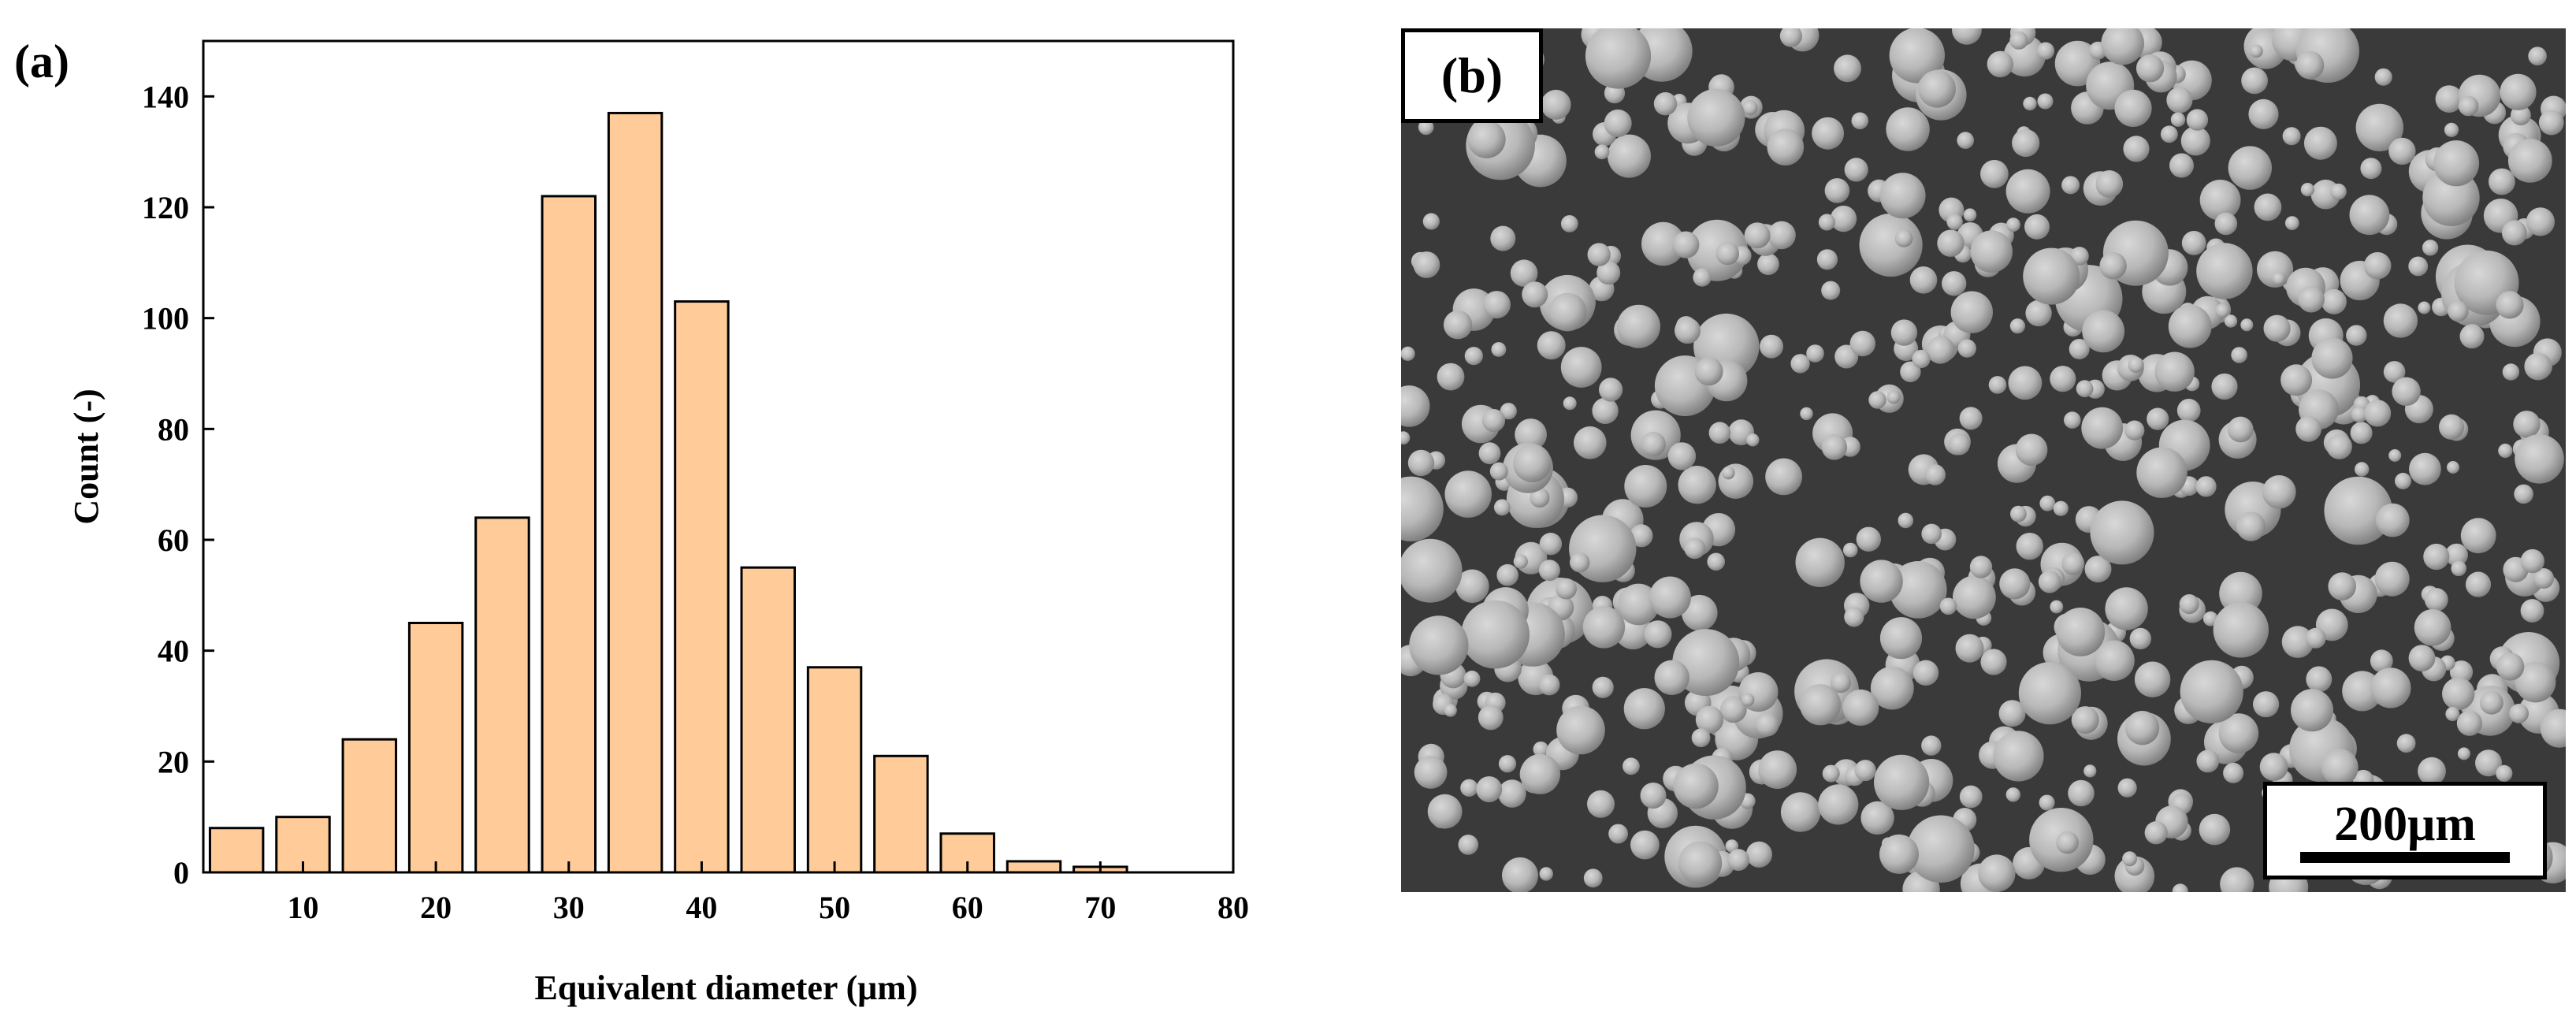 The image size is (2576, 1030). I want to click on bar, so click(236, 850).